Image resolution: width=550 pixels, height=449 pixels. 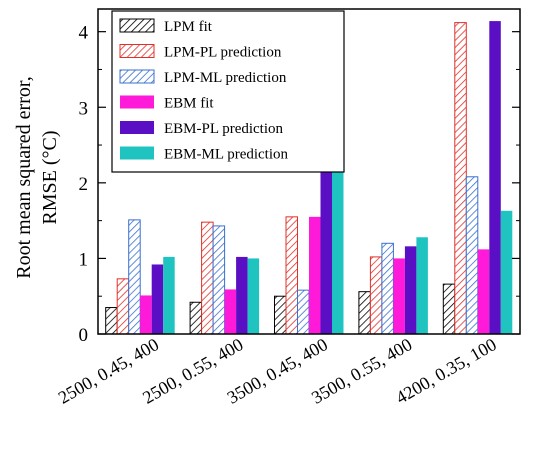 I want to click on y-axis-title-line2: RMSE (°C), so click(x=50, y=177).